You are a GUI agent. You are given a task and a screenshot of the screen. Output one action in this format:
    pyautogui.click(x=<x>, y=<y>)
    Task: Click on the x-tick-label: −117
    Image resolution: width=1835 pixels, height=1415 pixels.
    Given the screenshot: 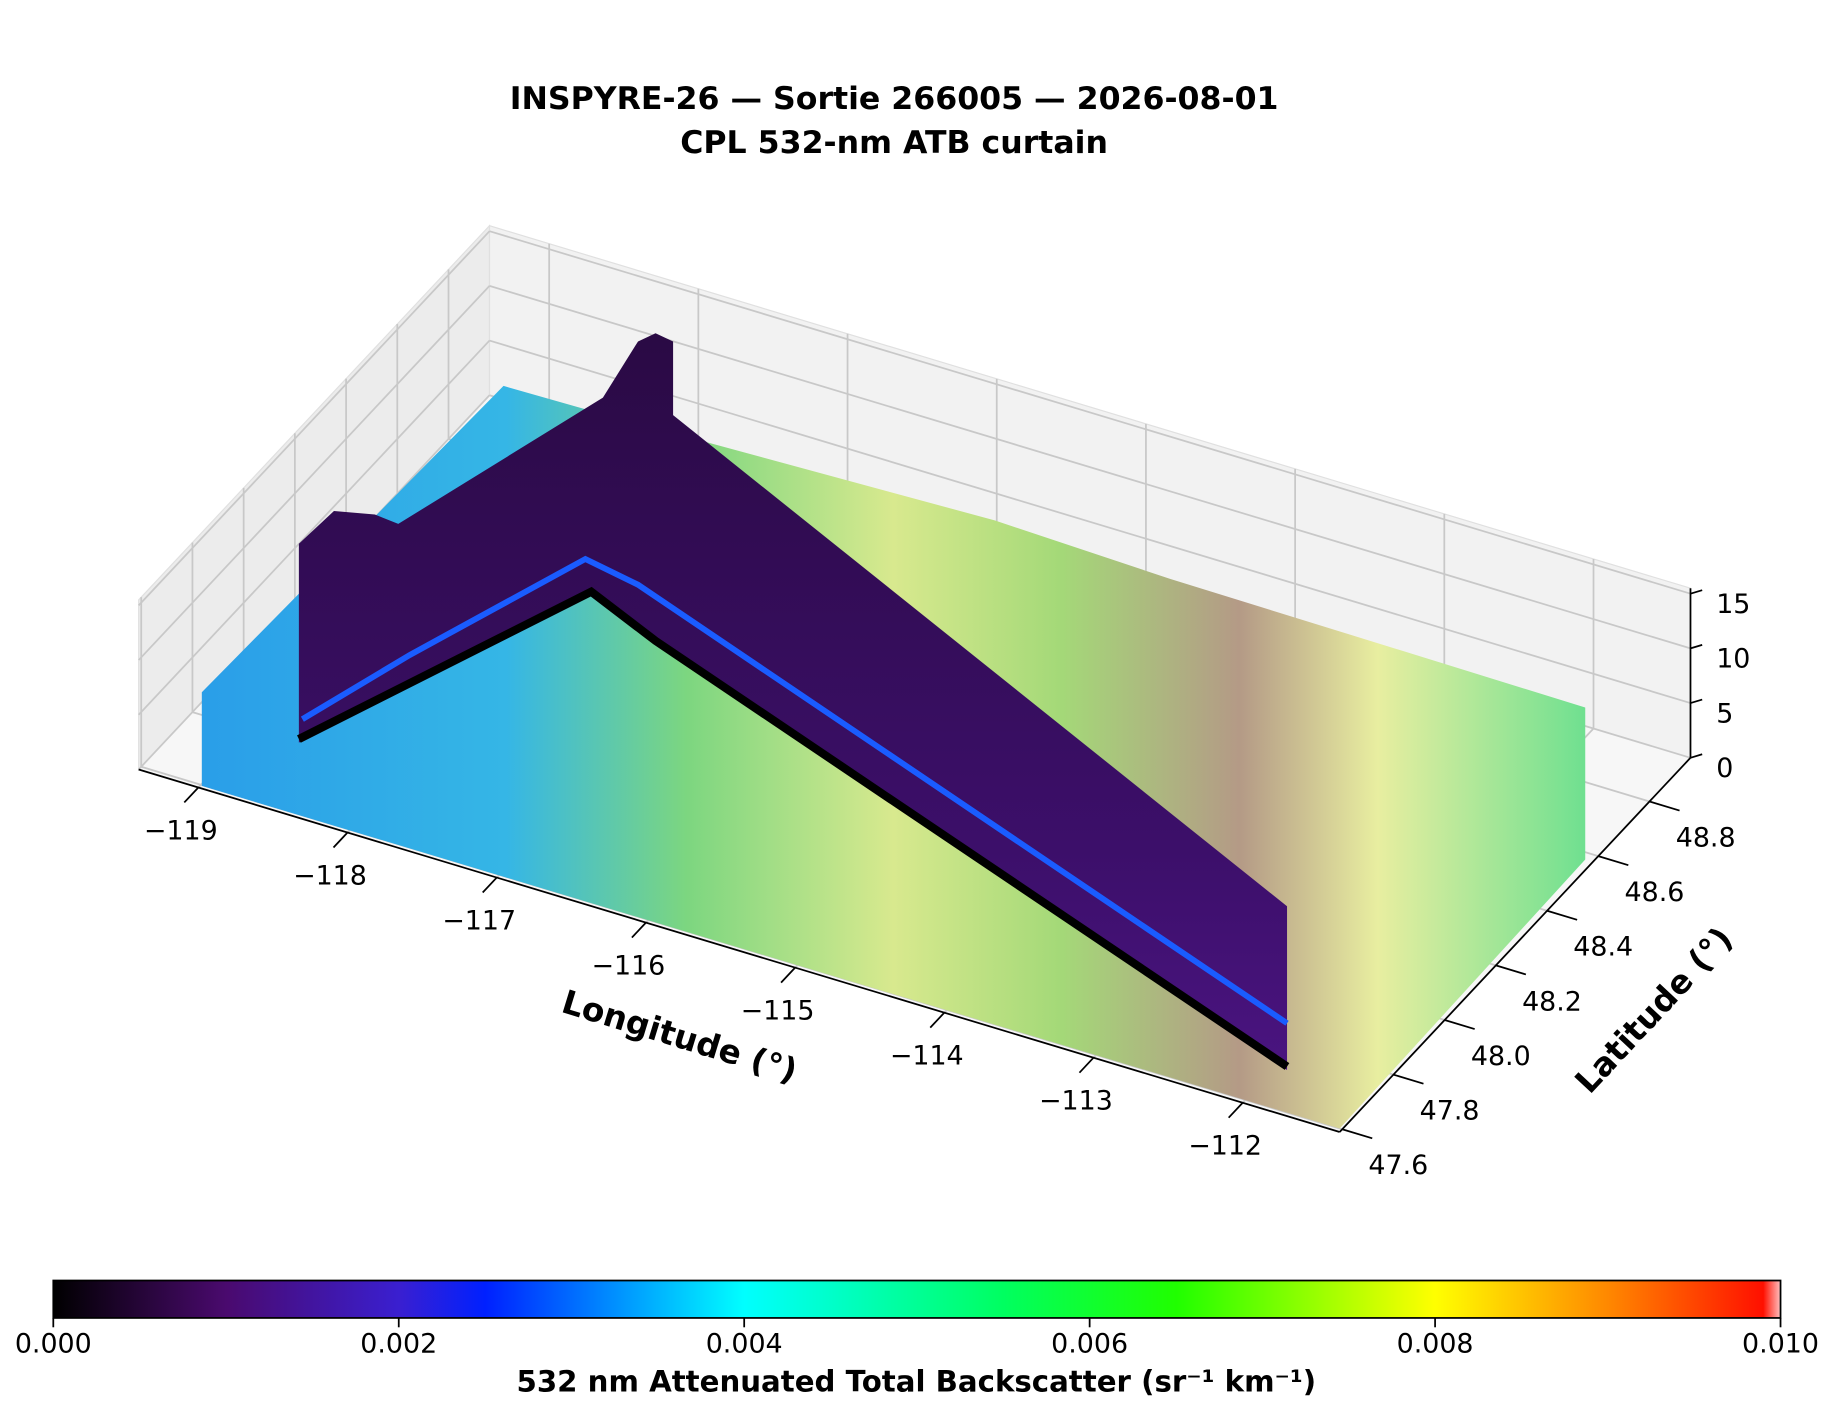 What is the action you would take?
    pyautogui.click(x=479, y=920)
    